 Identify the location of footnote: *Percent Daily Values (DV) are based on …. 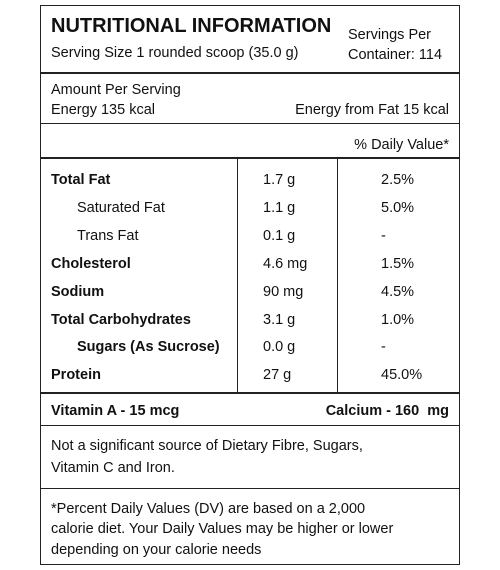
(208, 509).